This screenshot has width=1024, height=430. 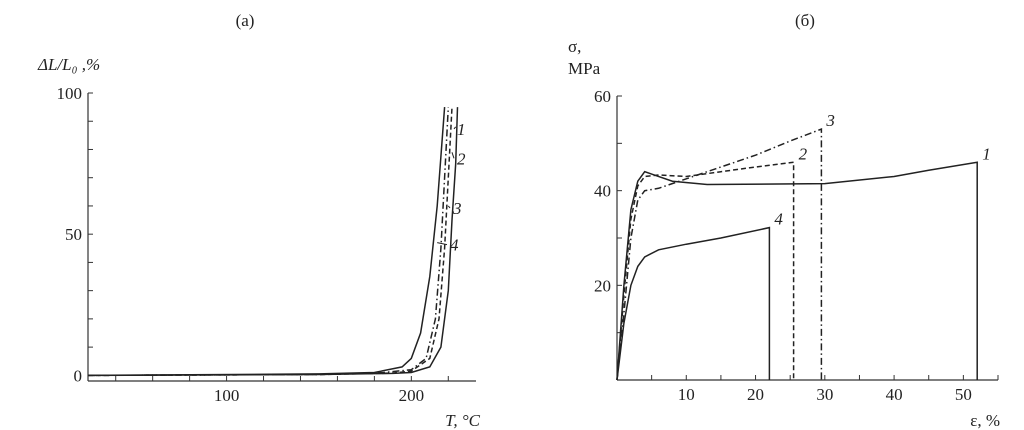 What do you see at coordinates (78, 375) in the screenshot?
I see `y-tick-label: 0` at bounding box center [78, 375].